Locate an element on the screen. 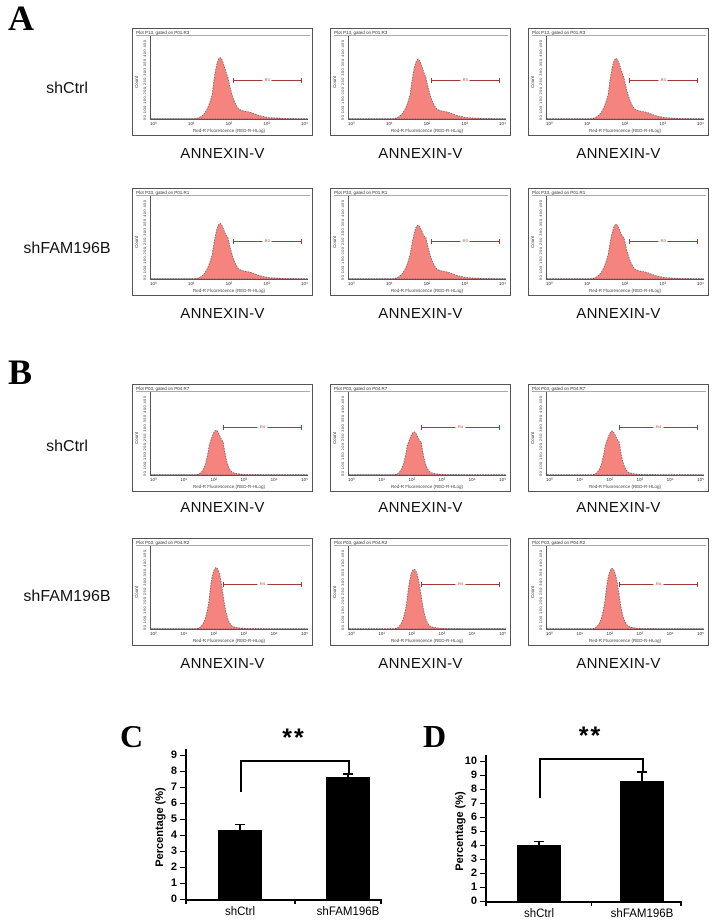 This screenshot has height=922, width=712. sig-bracket-left-leg is located at coordinates (540, 778).